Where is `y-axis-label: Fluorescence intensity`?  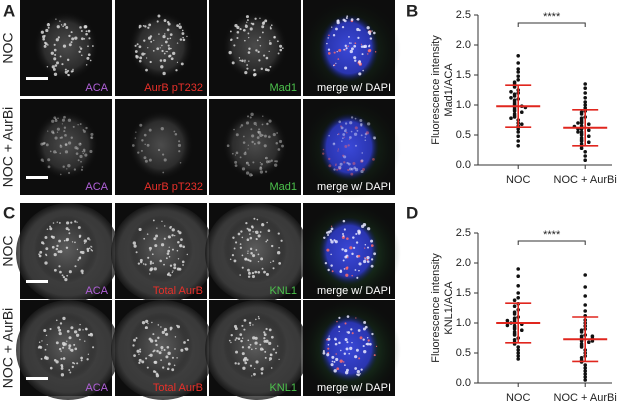
y-axis-label: Fluorescence intensity is located at coordinates (436, 90).